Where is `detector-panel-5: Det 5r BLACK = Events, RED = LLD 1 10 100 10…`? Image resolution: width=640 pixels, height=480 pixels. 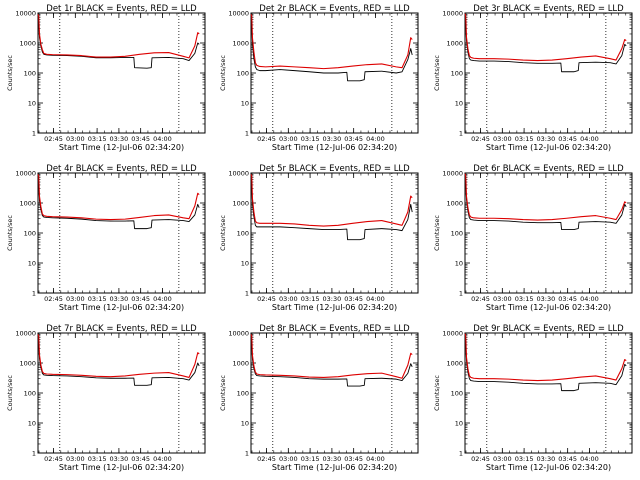 detector-panel-5: Det 5r BLACK = Events, RED = LLD 1 10 100 10… is located at coordinates (319, 238).